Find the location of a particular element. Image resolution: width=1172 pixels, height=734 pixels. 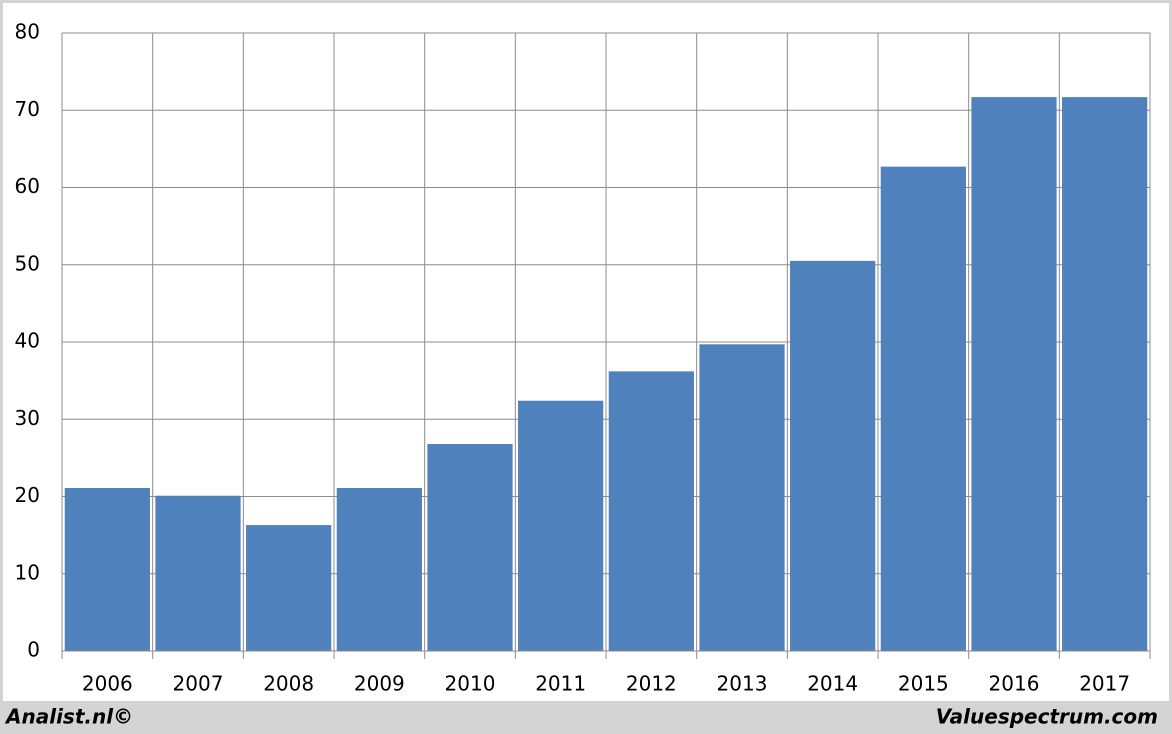

x-tick-label: 2010 is located at coordinates (470, 684).